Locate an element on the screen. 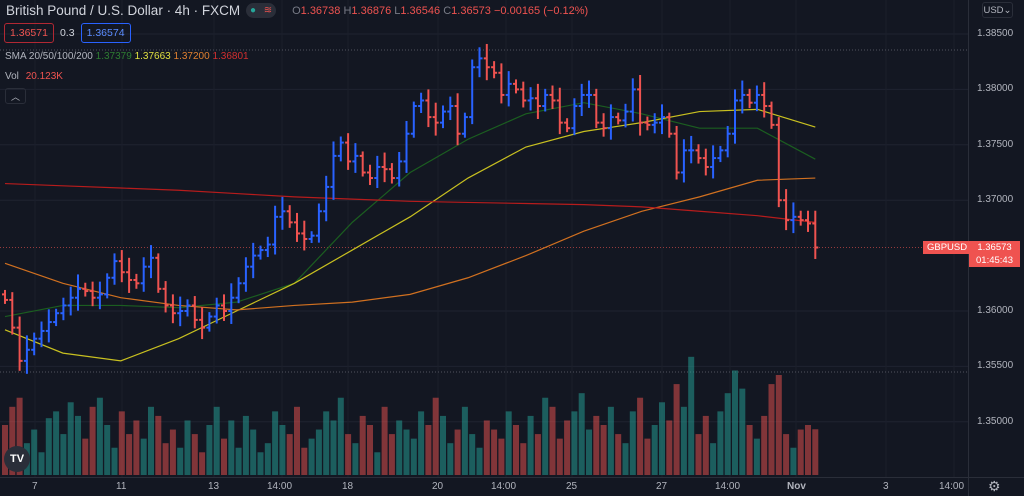 This screenshot has width=1024, height=496. volume-legend: Vol 20.123K is located at coordinates (34, 76).